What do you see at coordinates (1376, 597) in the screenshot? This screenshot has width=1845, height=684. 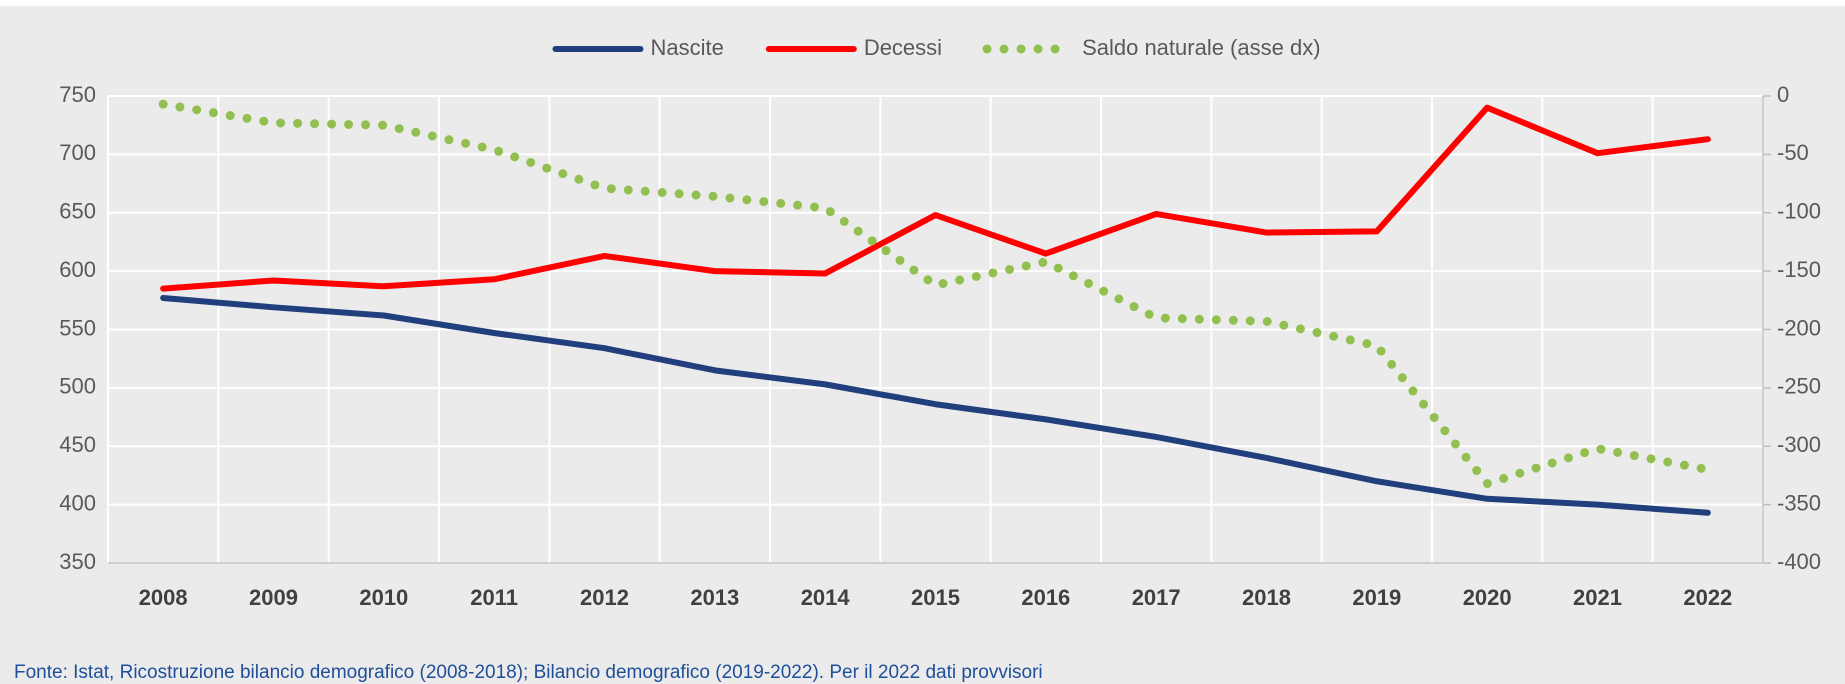 I see `x-tick-label: 2019` at bounding box center [1376, 597].